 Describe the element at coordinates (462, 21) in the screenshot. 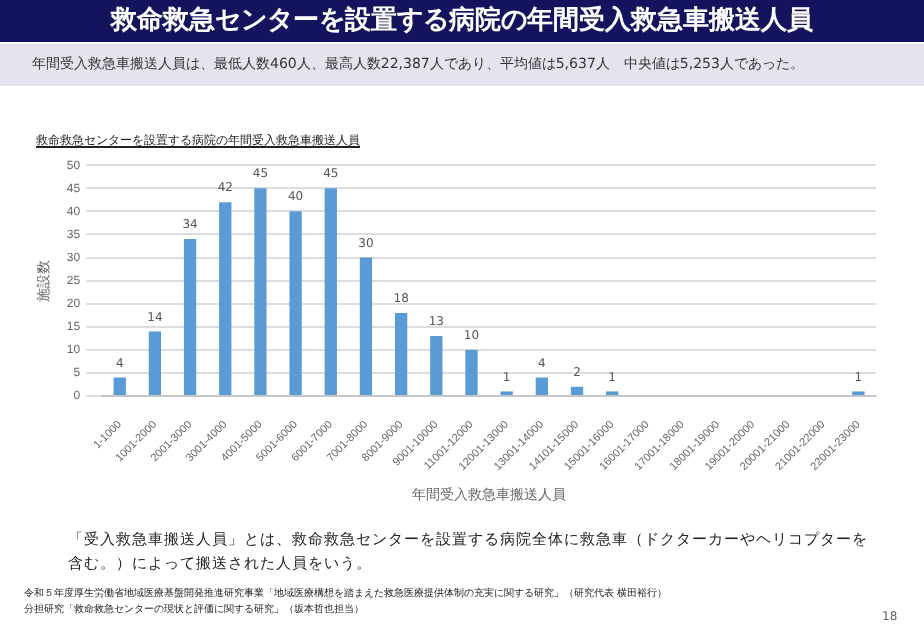

I see `chart-title: 救命救急センターを設置する病院の年間受入救急車搬送人員` at that location.